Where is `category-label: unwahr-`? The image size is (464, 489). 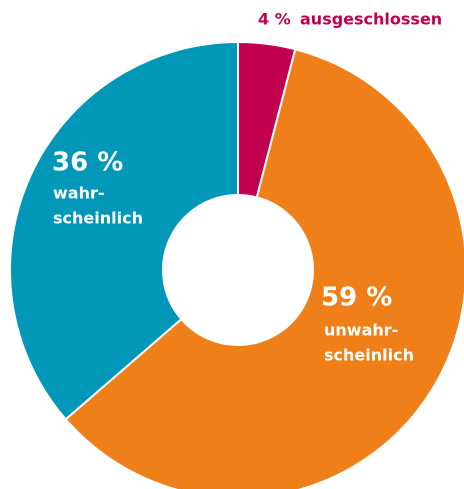
category-label: unwahr- is located at coordinates (361, 330).